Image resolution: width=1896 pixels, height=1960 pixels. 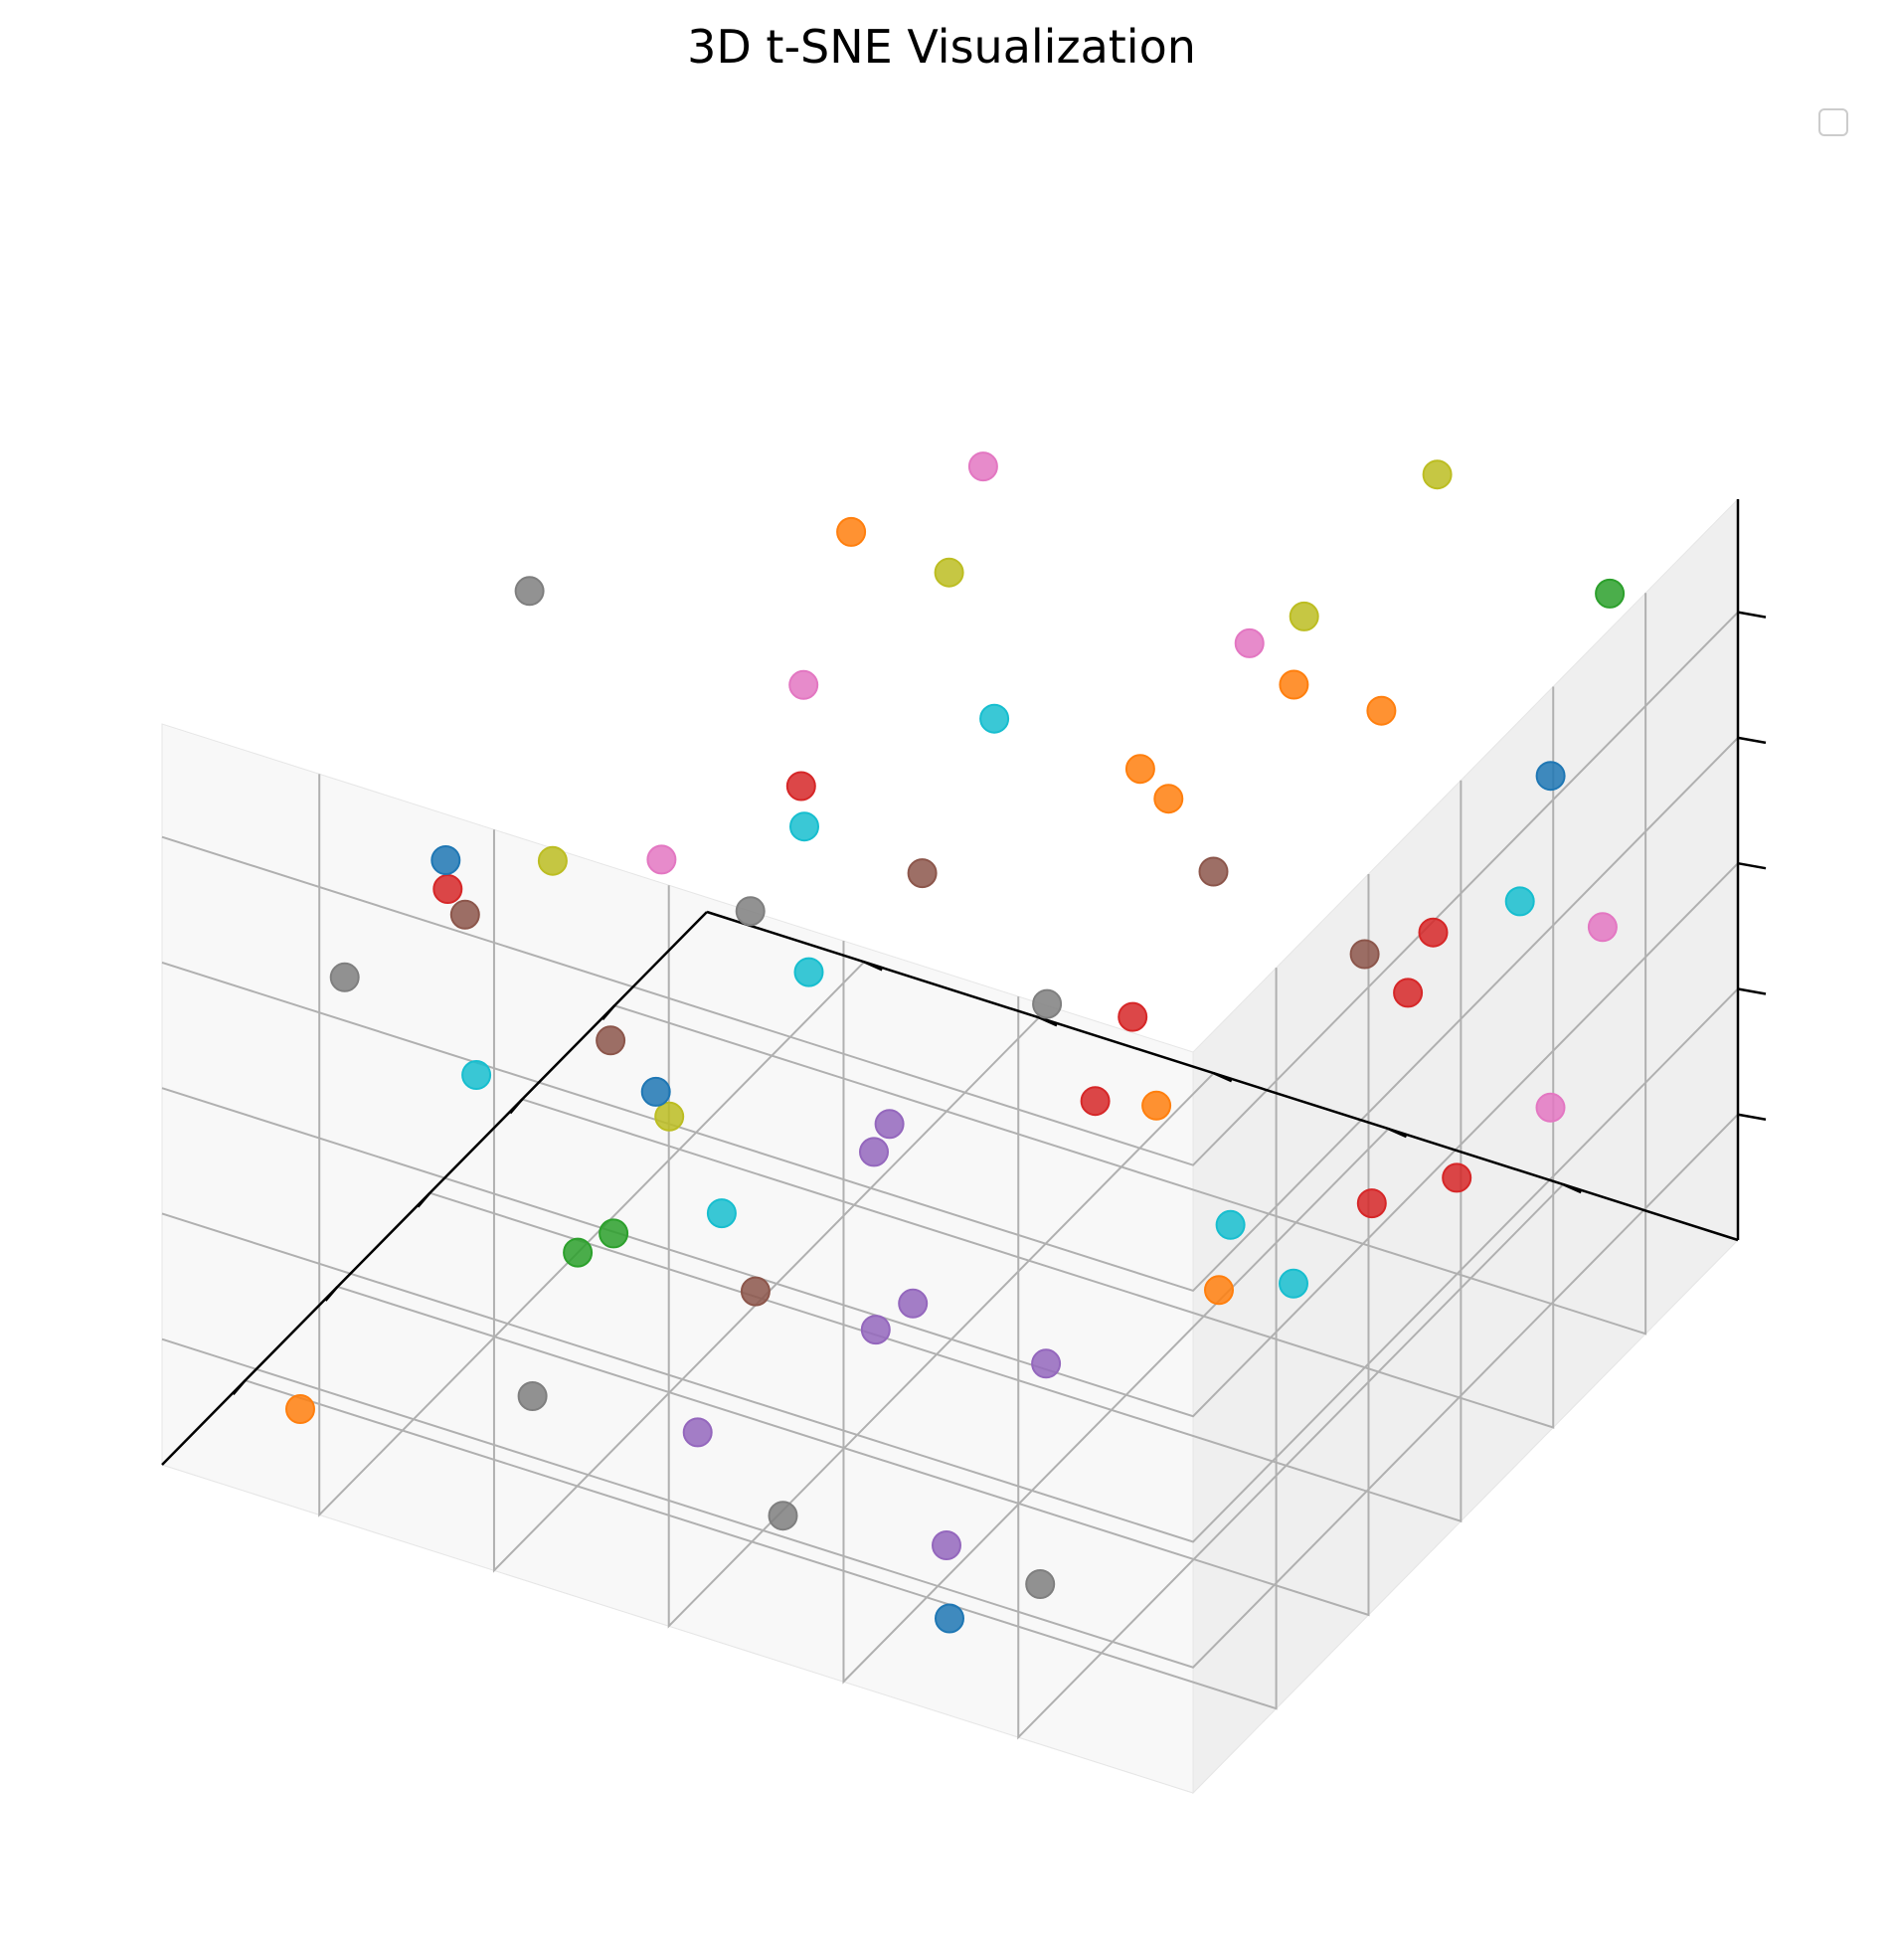 What do you see at coordinates (941, 47) in the screenshot?
I see `chart-title: 3D t-SNE Visualization` at bounding box center [941, 47].